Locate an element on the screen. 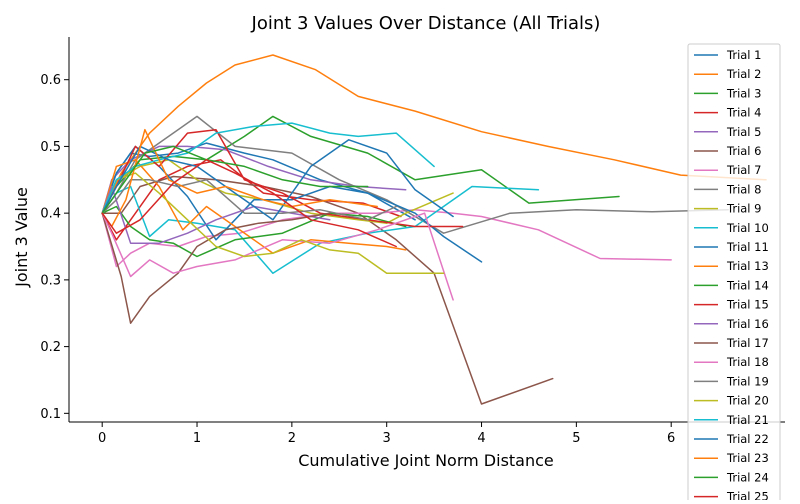 The width and height of the screenshot is (800, 504). y-tick-label: 0.3 is located at coordinates (50, 280).